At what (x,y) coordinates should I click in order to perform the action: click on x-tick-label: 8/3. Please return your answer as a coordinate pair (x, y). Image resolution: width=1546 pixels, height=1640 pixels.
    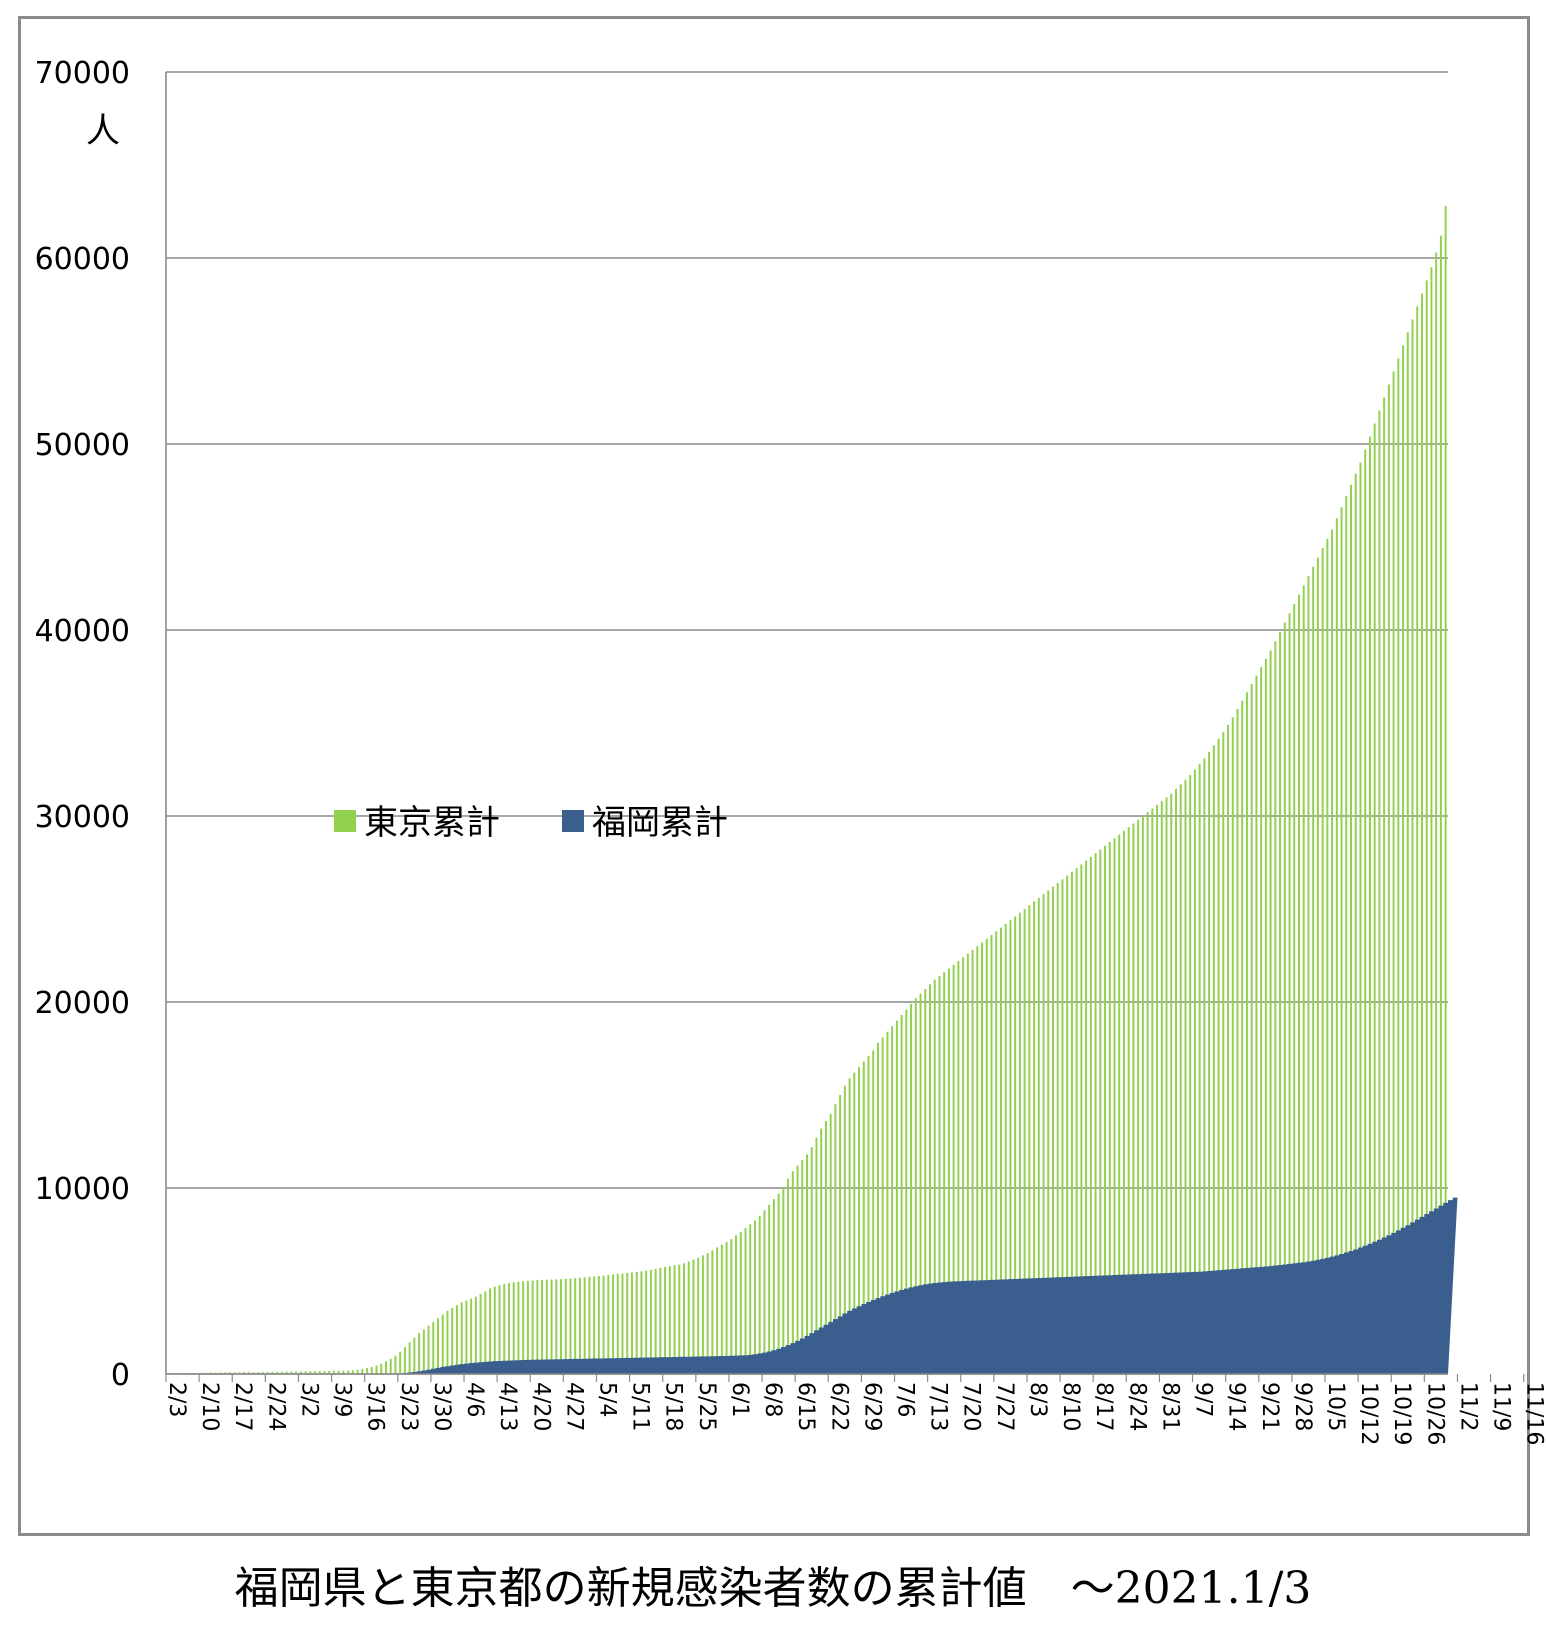
    Looking at the image, I should click on (1037, 1399).